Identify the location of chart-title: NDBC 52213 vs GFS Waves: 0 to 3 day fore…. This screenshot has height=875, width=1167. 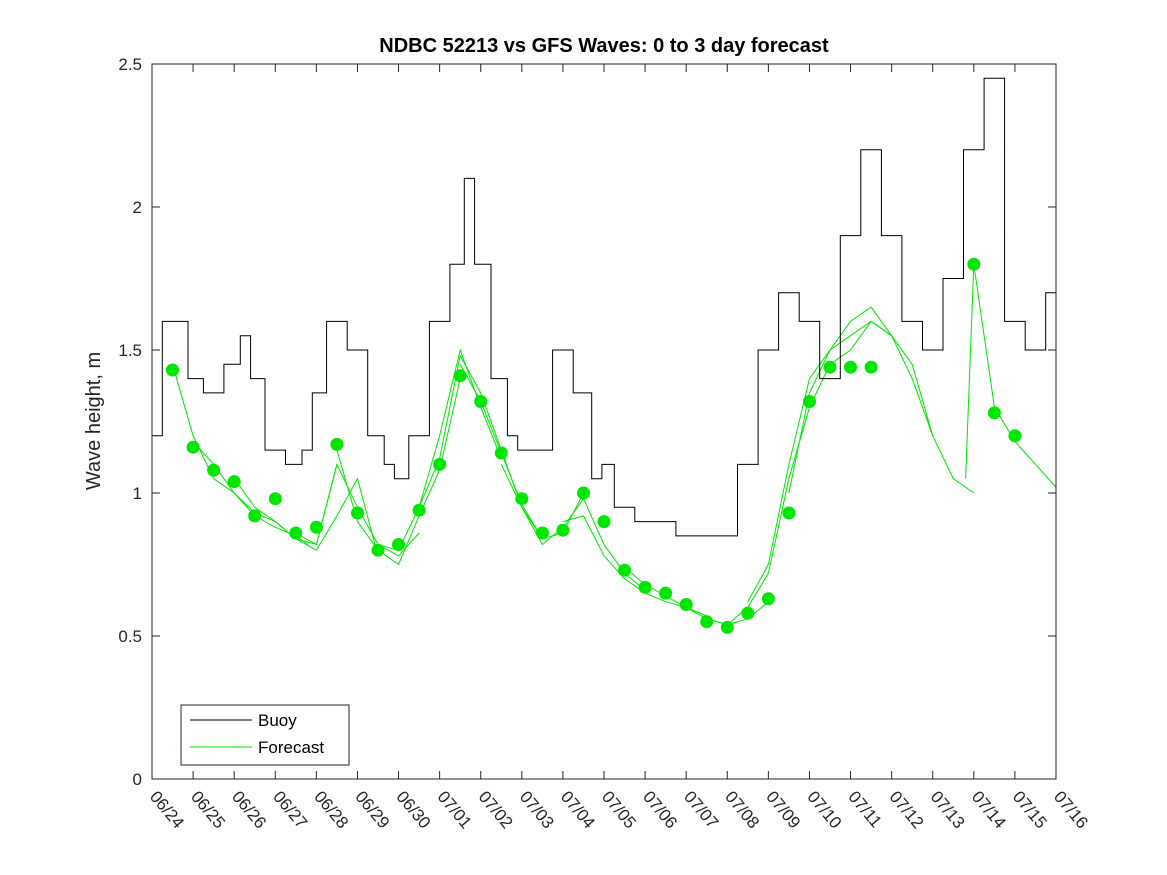
(604, 46).